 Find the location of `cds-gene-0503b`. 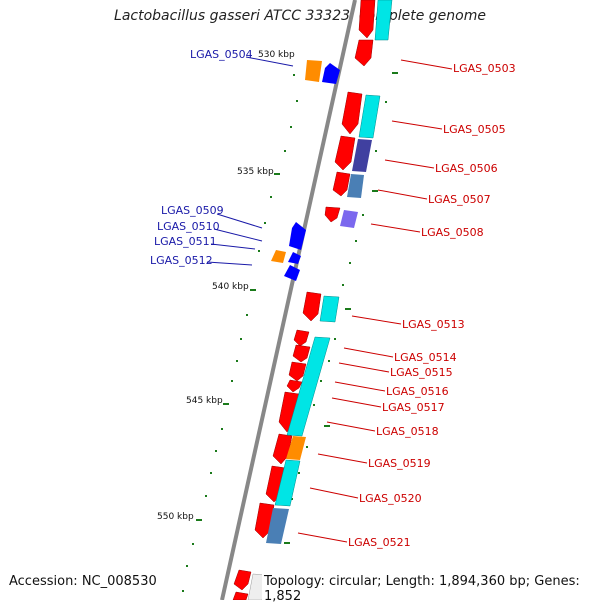

cds-gene-0503b is located at coordinates (364, 53).